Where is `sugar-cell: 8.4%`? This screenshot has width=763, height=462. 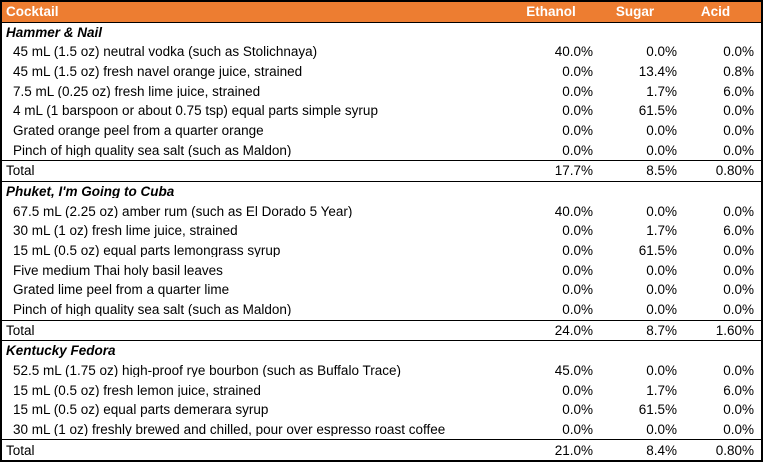
sugar-cell: 8.4% is located at coordinates (661, 450).